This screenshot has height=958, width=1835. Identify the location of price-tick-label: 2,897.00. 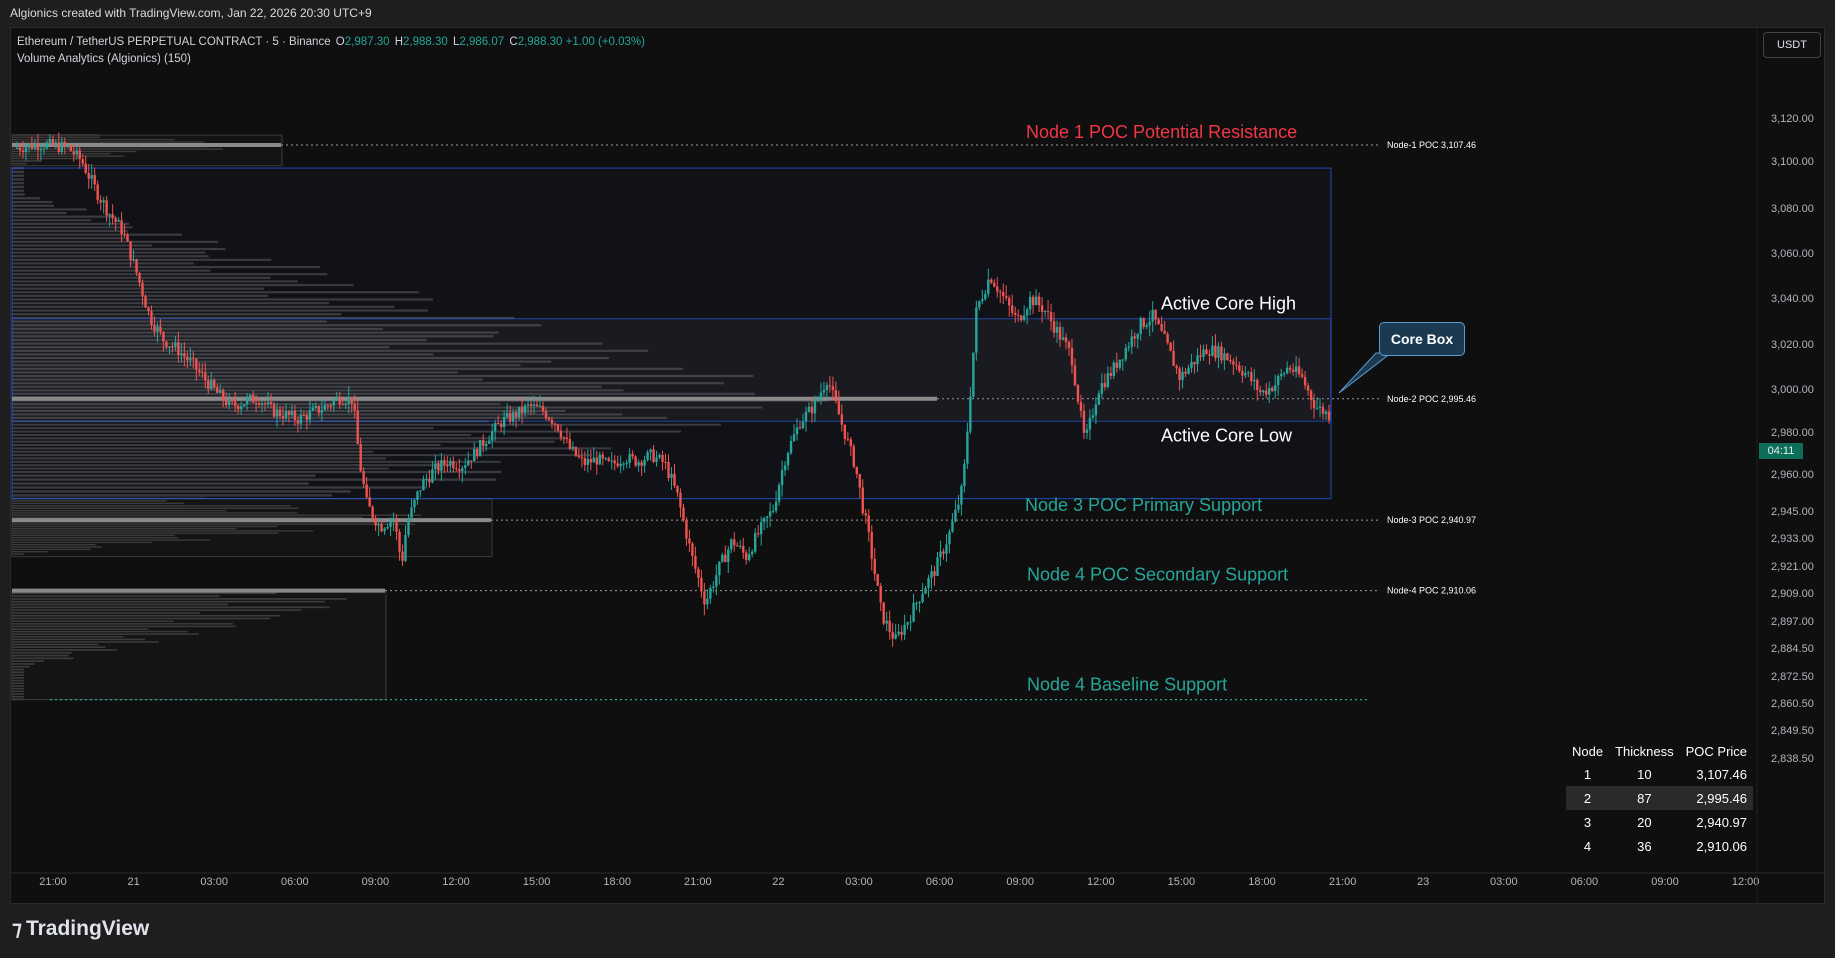
(1792, 622).